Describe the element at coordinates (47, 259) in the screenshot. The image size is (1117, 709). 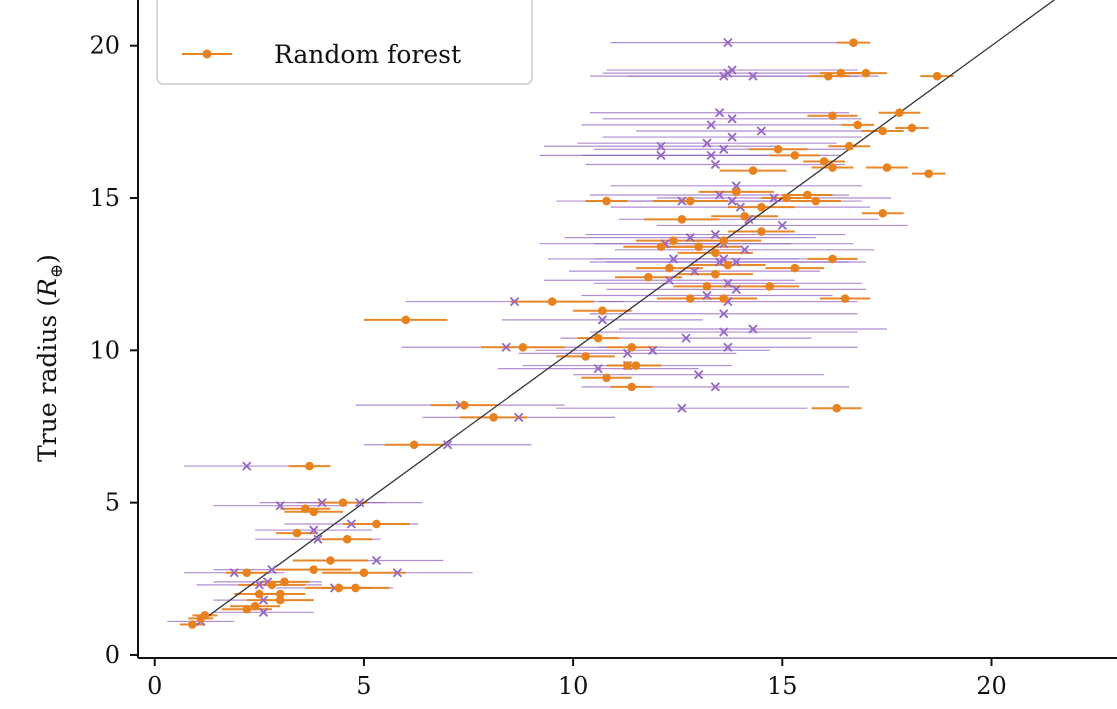
I see `y-axis-title-close: )` at that location.